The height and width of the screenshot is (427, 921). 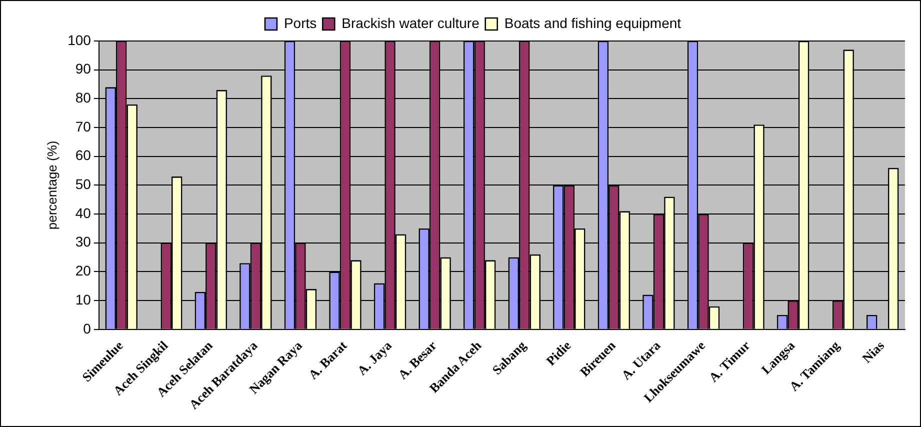 What do you see at coordinates (300, 22) in the screenshot?
I see `legend-label: Ports` at bounding box center [300, 22].